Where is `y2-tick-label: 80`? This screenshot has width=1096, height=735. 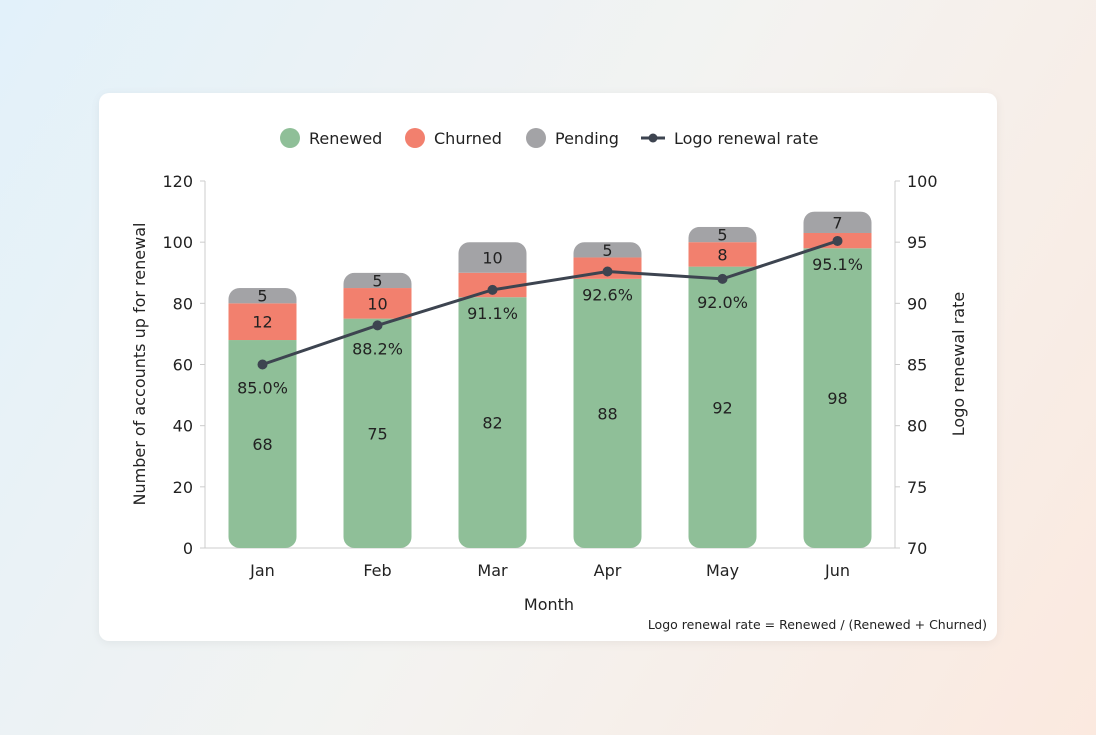
y2-tick-label: 80 is located at coordinates (917, 426).